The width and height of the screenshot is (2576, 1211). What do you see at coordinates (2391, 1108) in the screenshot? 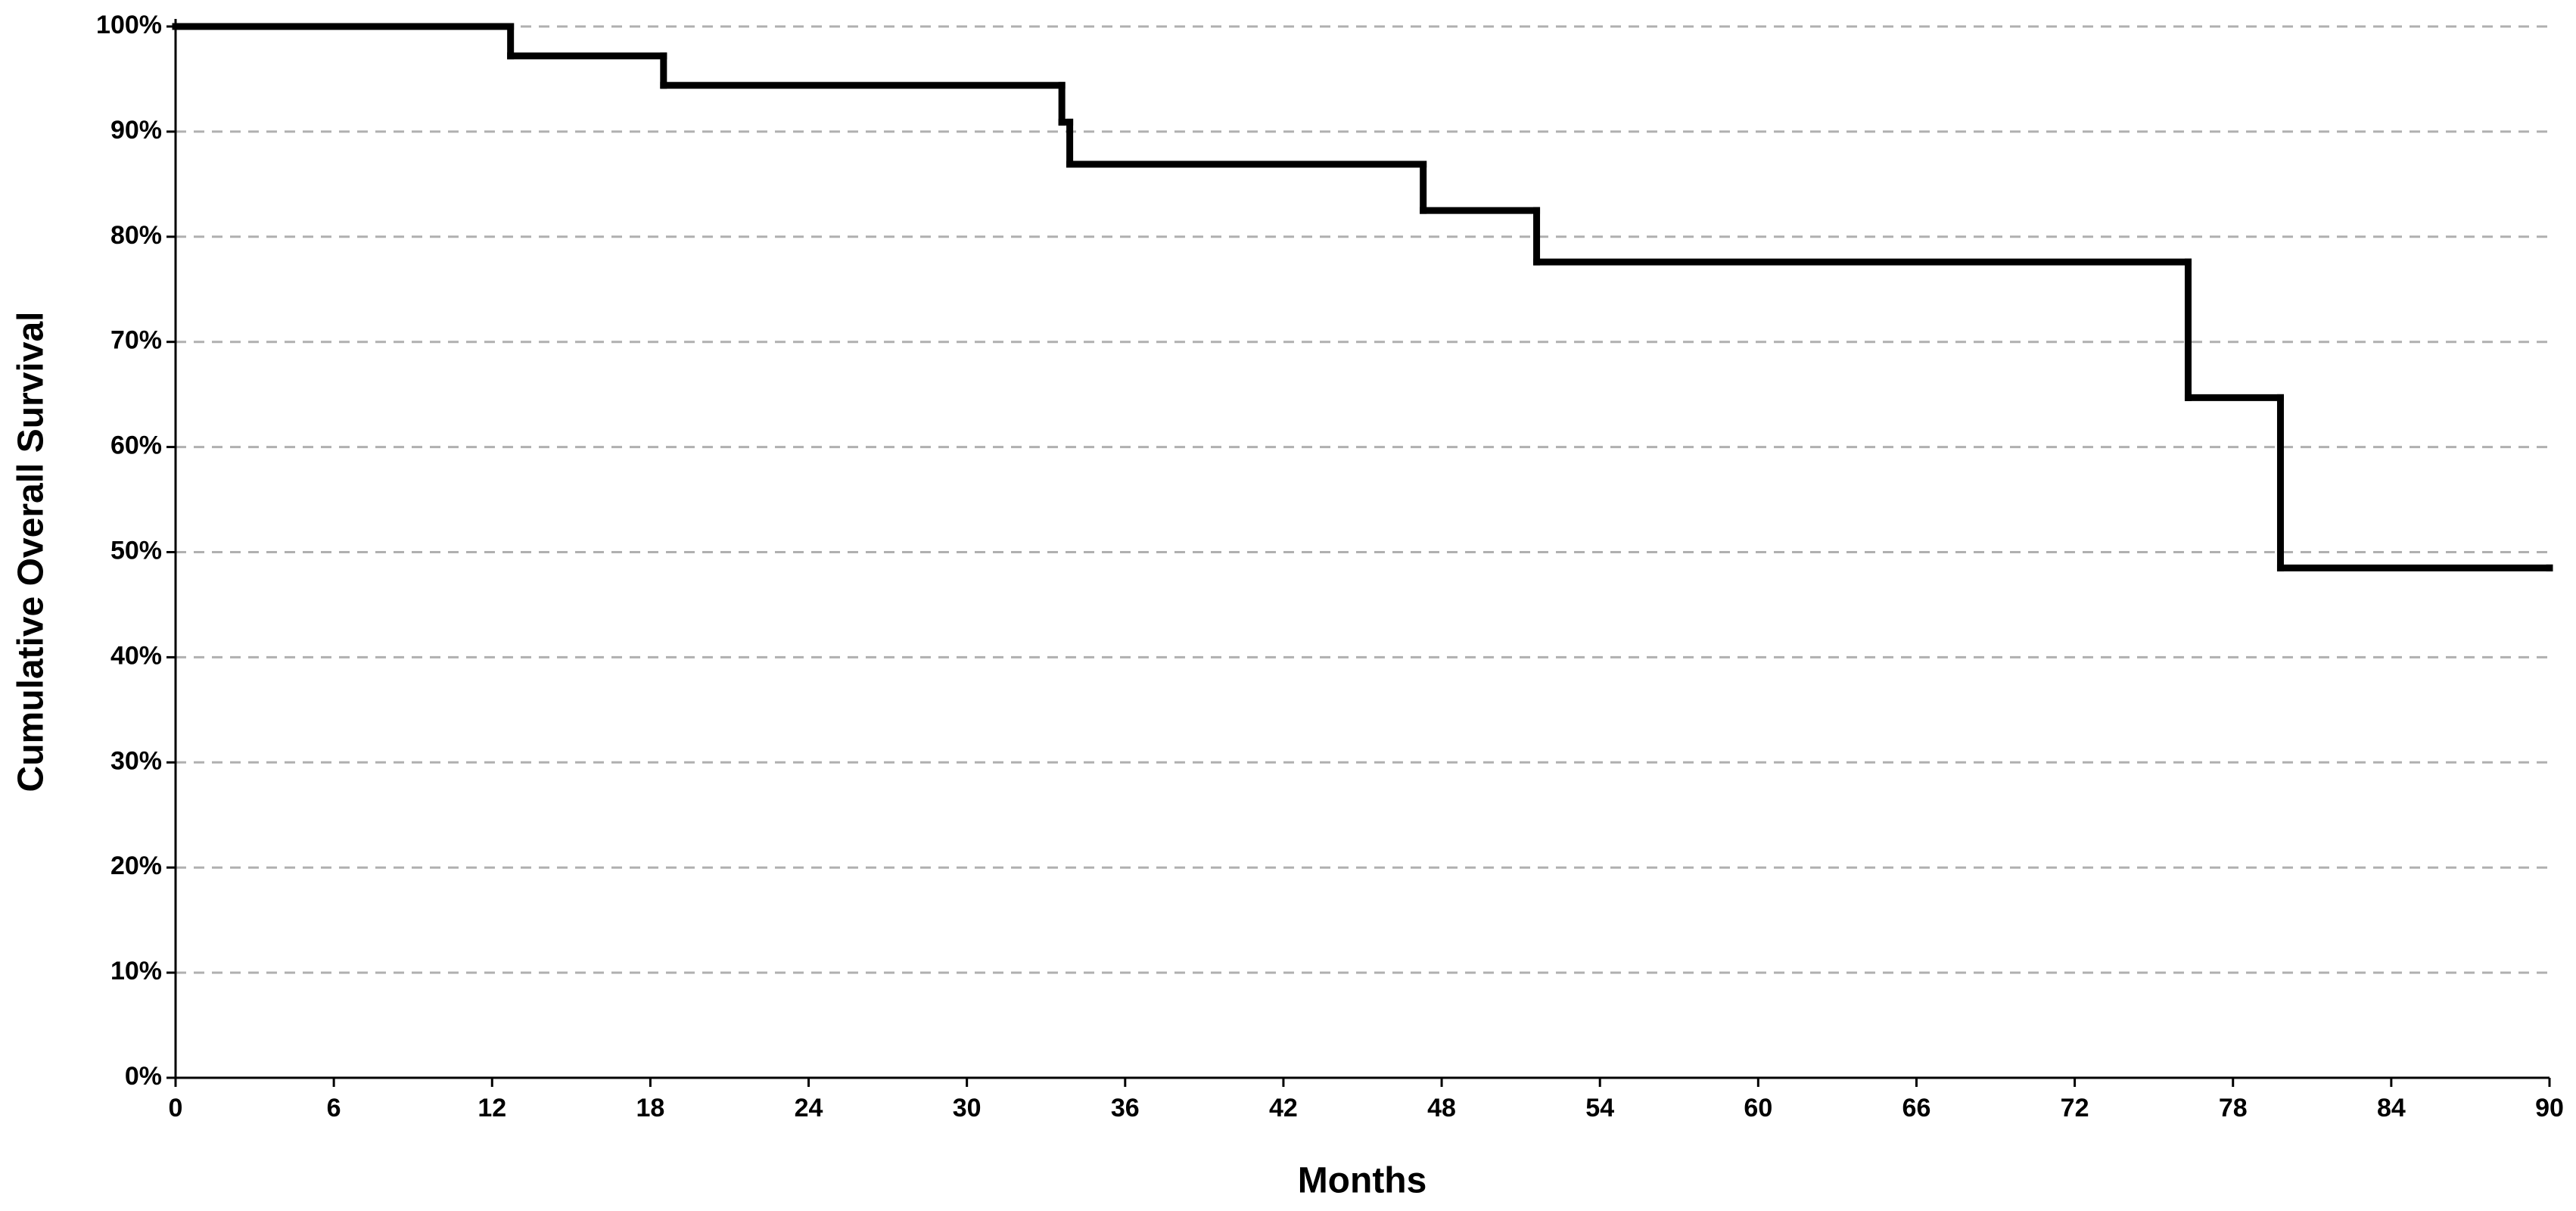
I see `x-tick-label: 84` at bounding box center [2391, 1108].